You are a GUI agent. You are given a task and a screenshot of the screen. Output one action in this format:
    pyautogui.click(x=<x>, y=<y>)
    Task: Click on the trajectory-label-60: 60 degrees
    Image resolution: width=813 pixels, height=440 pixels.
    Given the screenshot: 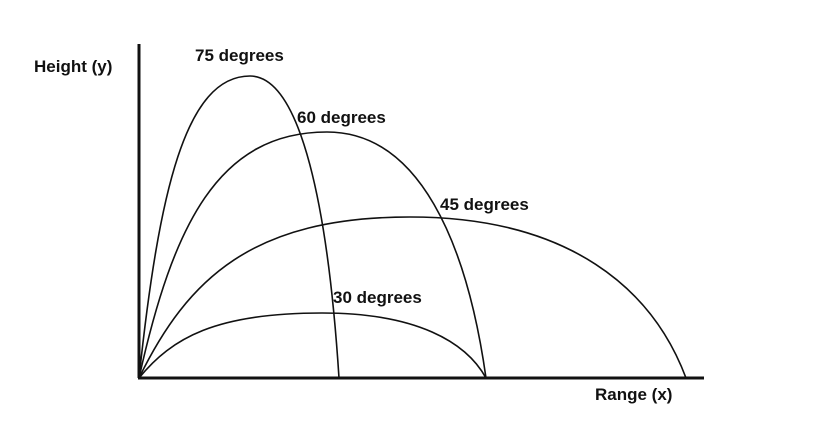 What is the action you would take?
    pyautogui.click(x=341, y=117)
    